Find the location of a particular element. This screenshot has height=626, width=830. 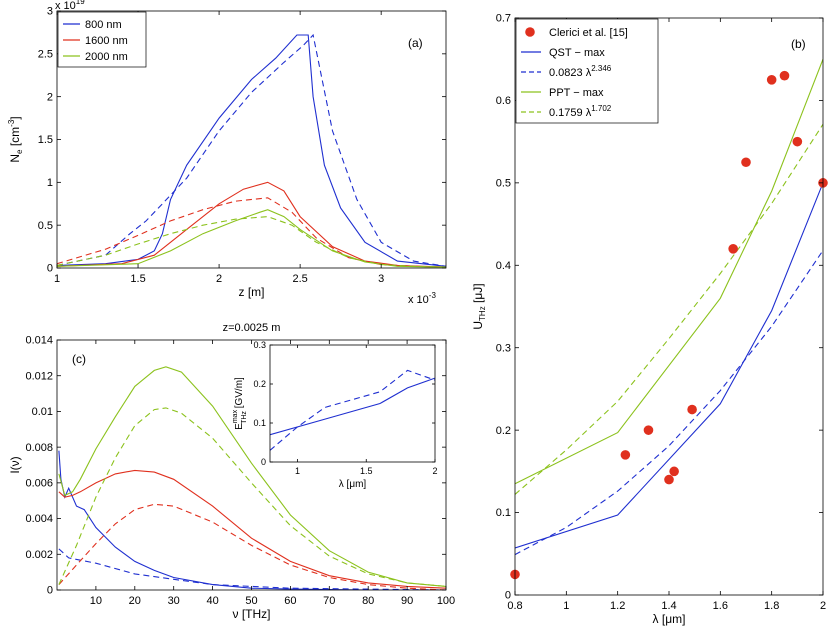

x-tick-label: 60 is located at coordinates (290, 601).